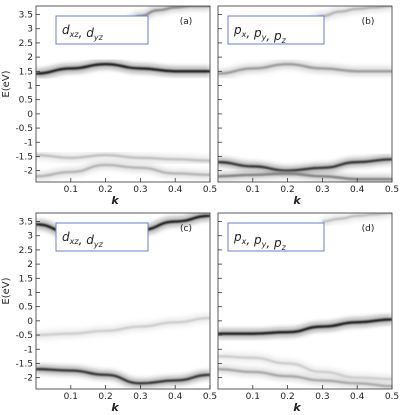 The height and width of the screenshot is (415, 415). I want to click on panel-label: (b), so click(368, 22).